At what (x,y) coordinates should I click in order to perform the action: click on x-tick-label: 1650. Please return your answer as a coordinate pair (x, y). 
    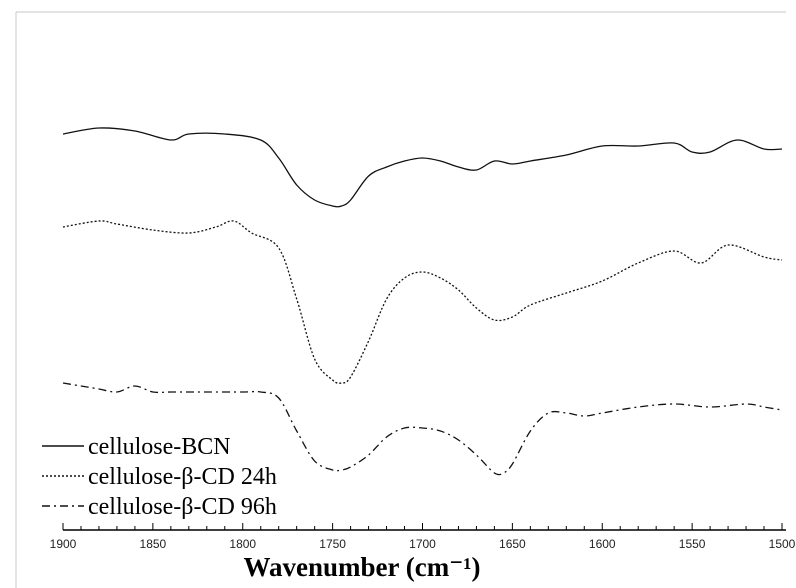
    Looking at the image, I should click on (512, 544).